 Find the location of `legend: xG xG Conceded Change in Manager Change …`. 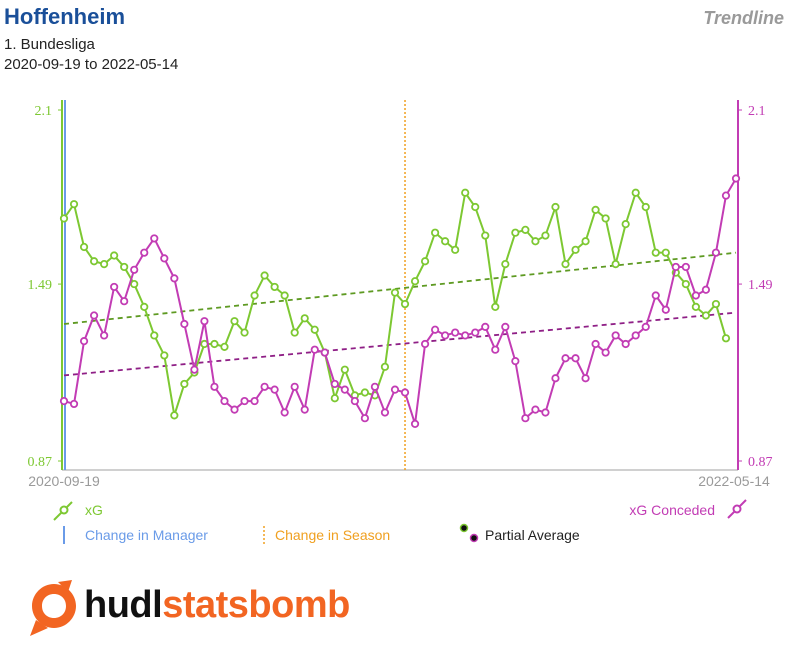

legend: xG xG Conceded Change in Manager Change … is located at coordinates (400, 521).